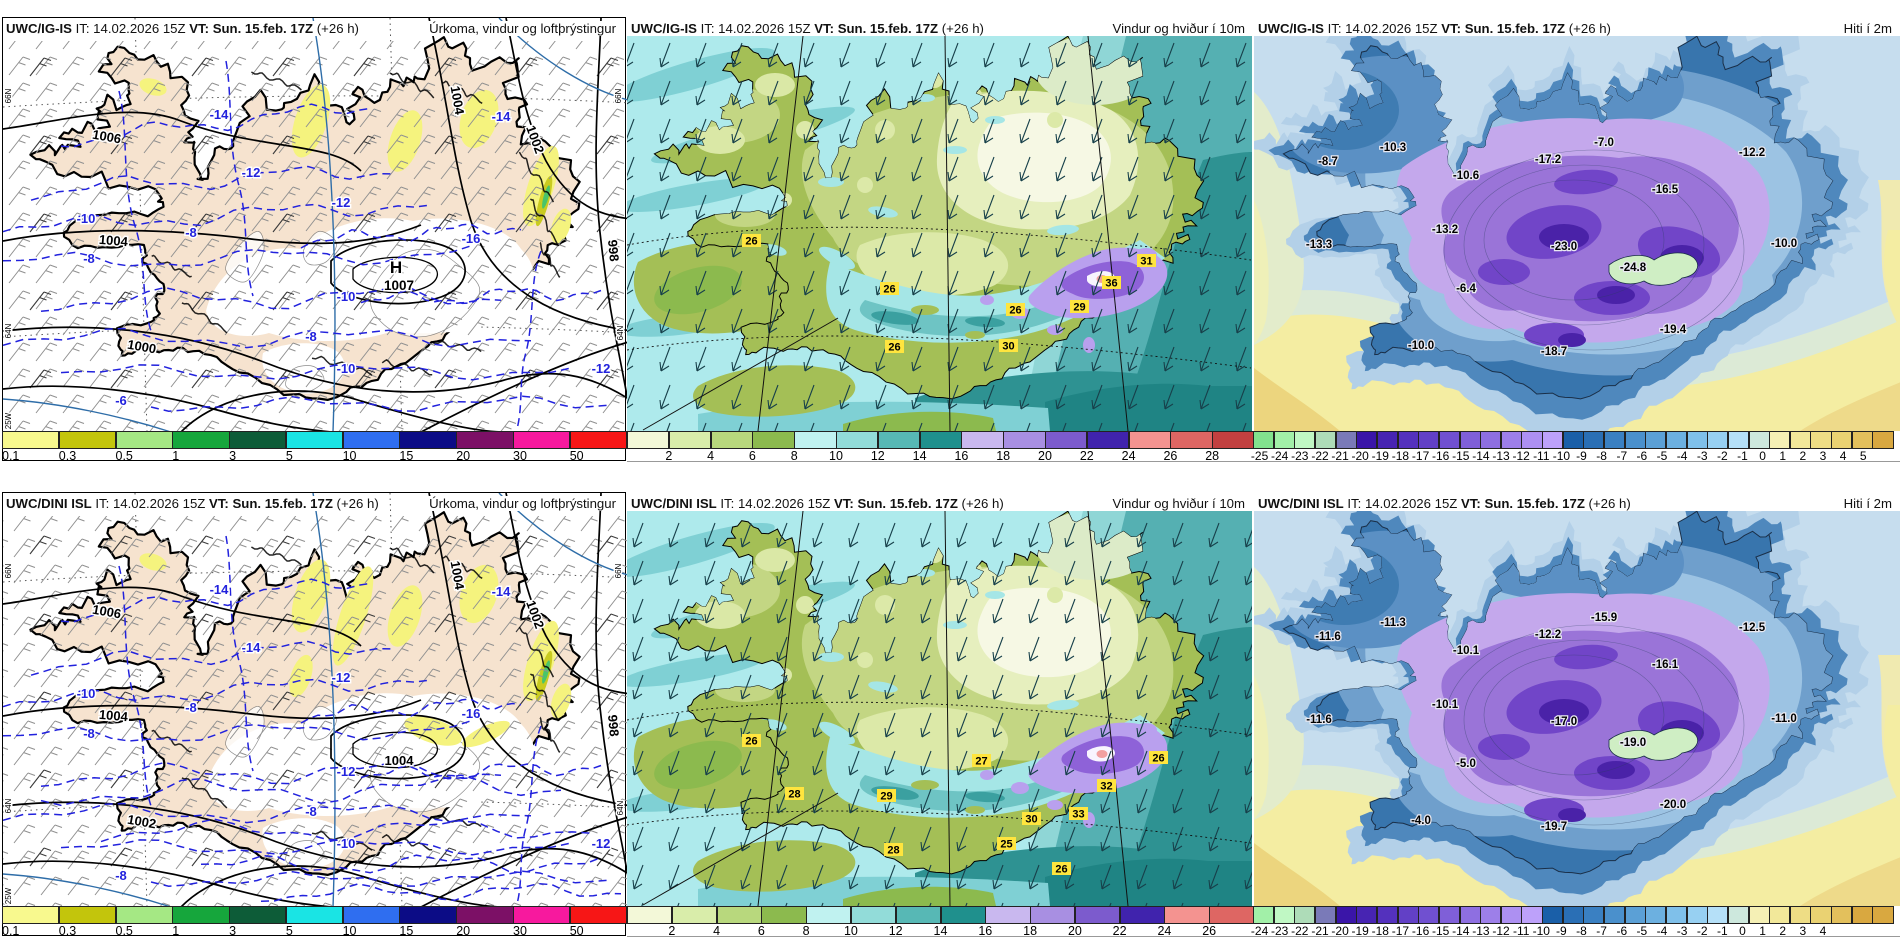 This screenshot has height=950, width=1900. What do you see at coordinates (1784, 719) in the screenshot?
I see `svg-text: -11.0` at bounding box center [1784, 719].